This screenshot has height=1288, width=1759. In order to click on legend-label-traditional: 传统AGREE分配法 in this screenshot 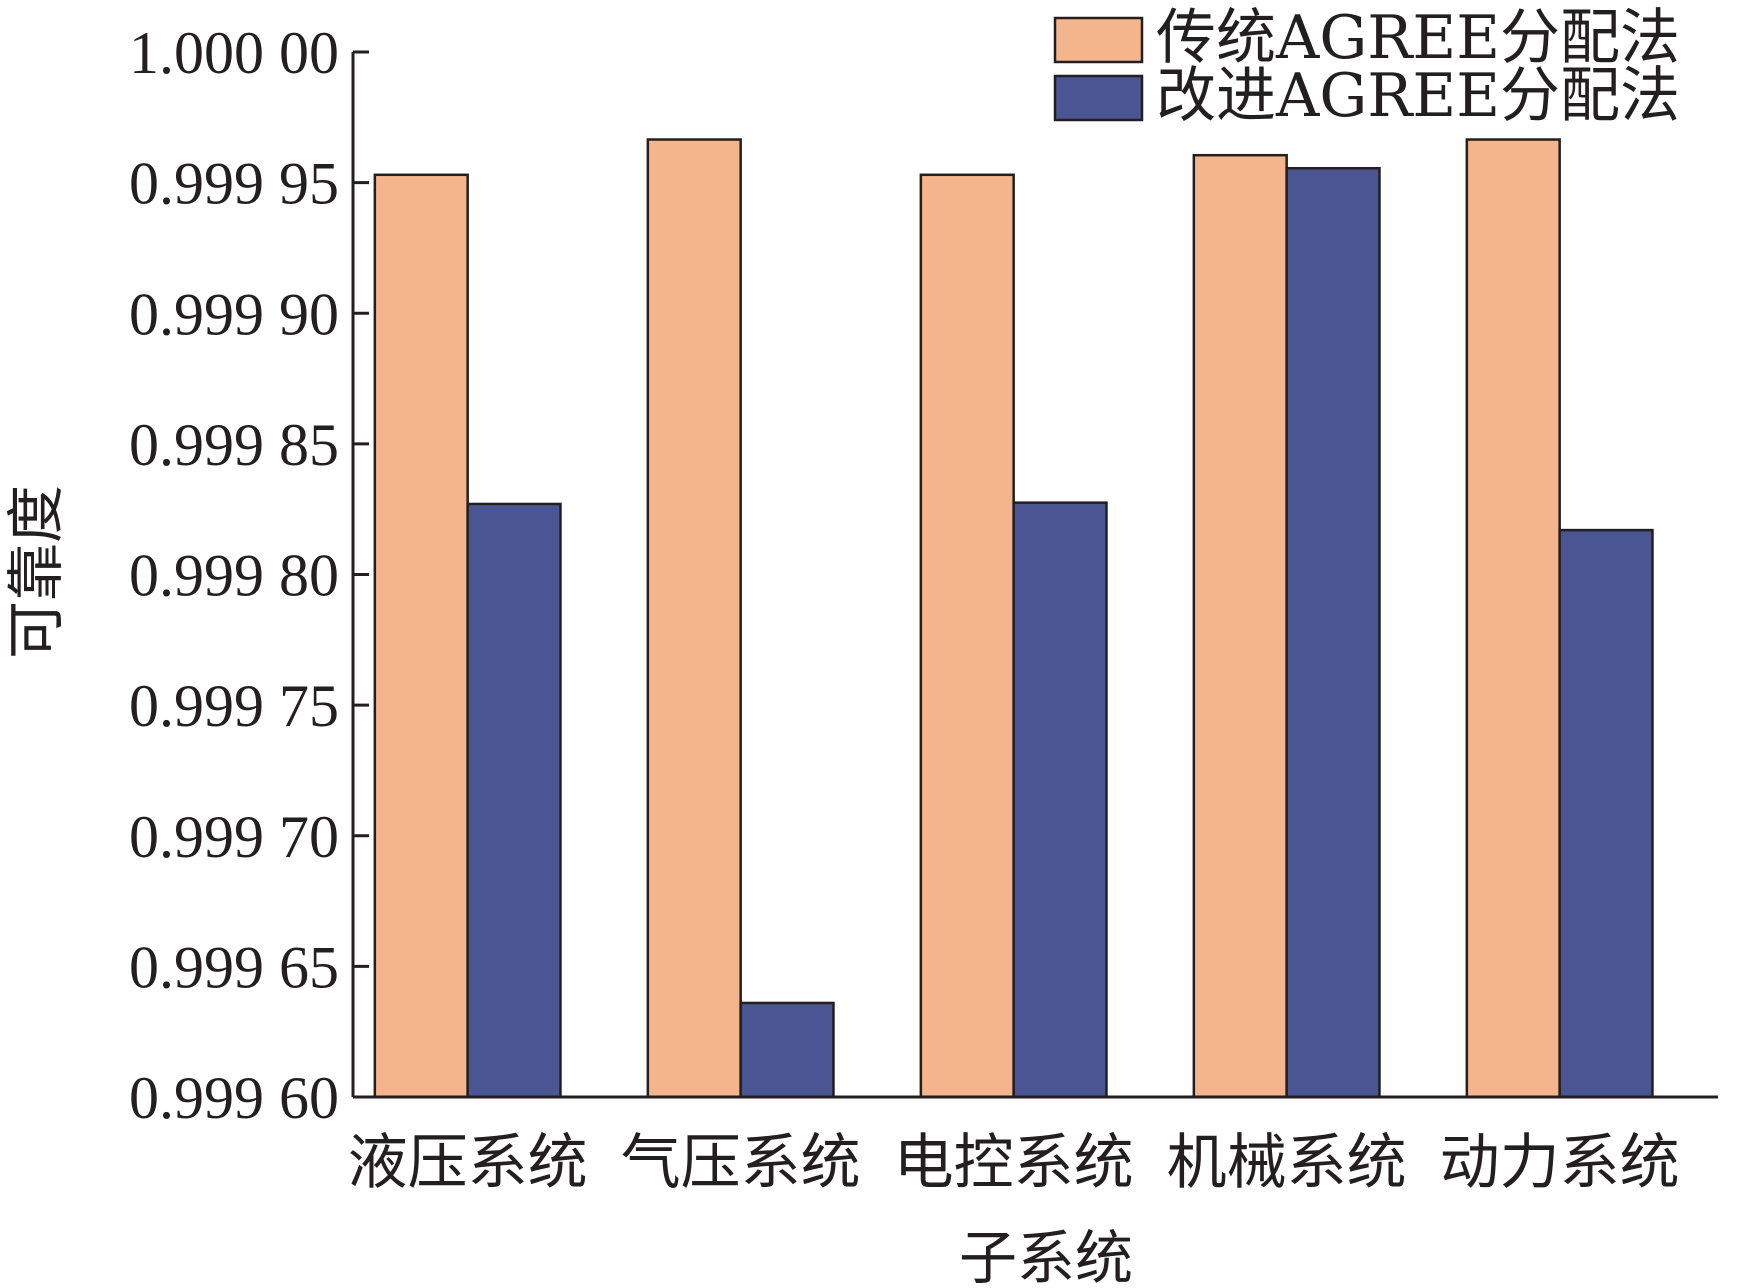, I will do `click(1418, 38)`.